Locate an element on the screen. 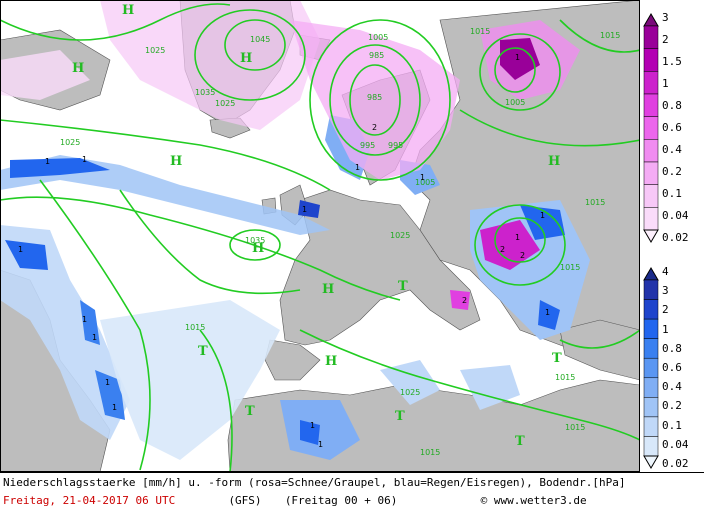 The height and width of the screenshot is (514, 704). valid-date: Freitag, 21-04-2017 06 UTC is located at coordinates (89, 500).